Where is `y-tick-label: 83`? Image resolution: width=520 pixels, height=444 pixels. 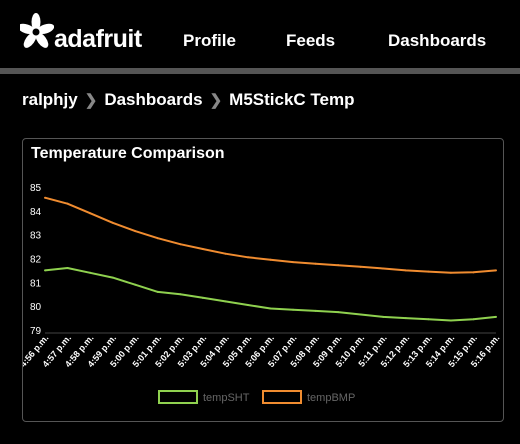 y-tick-label: 83 is located at coordinates (36, 236).